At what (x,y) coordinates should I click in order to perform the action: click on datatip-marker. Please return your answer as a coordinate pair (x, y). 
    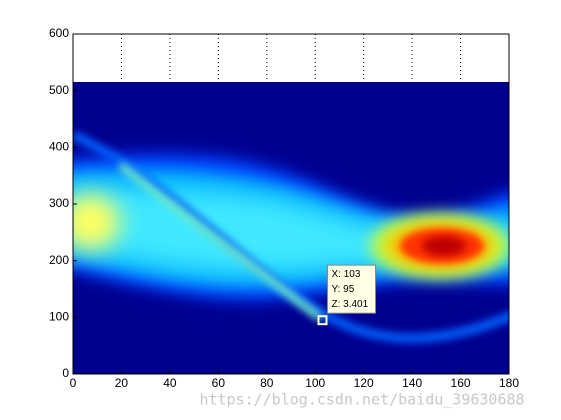
    Looking at the image, I should click on (322, 320).